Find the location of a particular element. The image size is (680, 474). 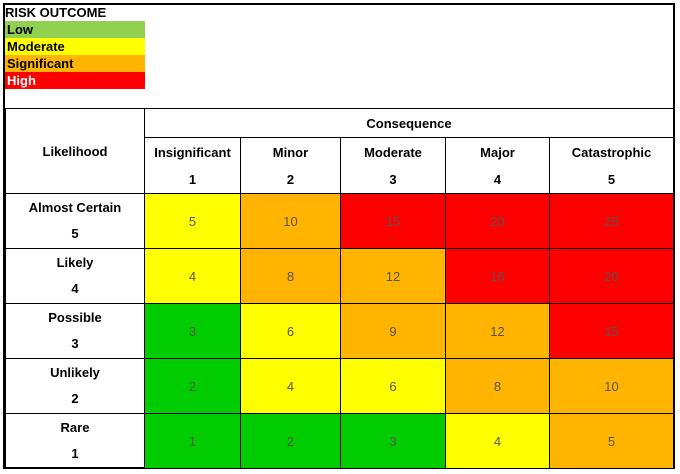

likelihood-row-header: Rare 1 is located at coordinates (75, 441).